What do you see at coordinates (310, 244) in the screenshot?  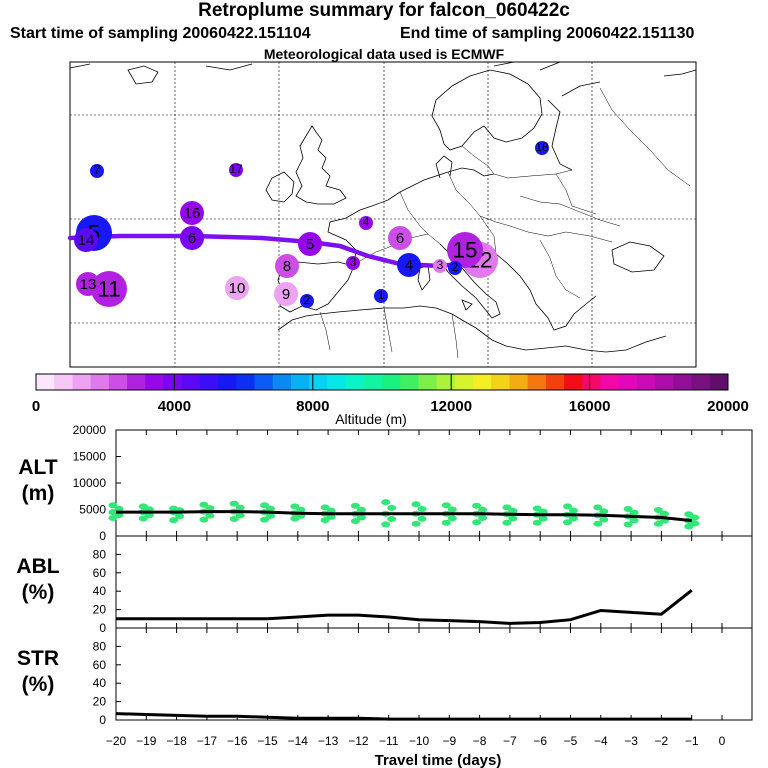 I see `plume-label: 5` at bounding box center [310, 244].